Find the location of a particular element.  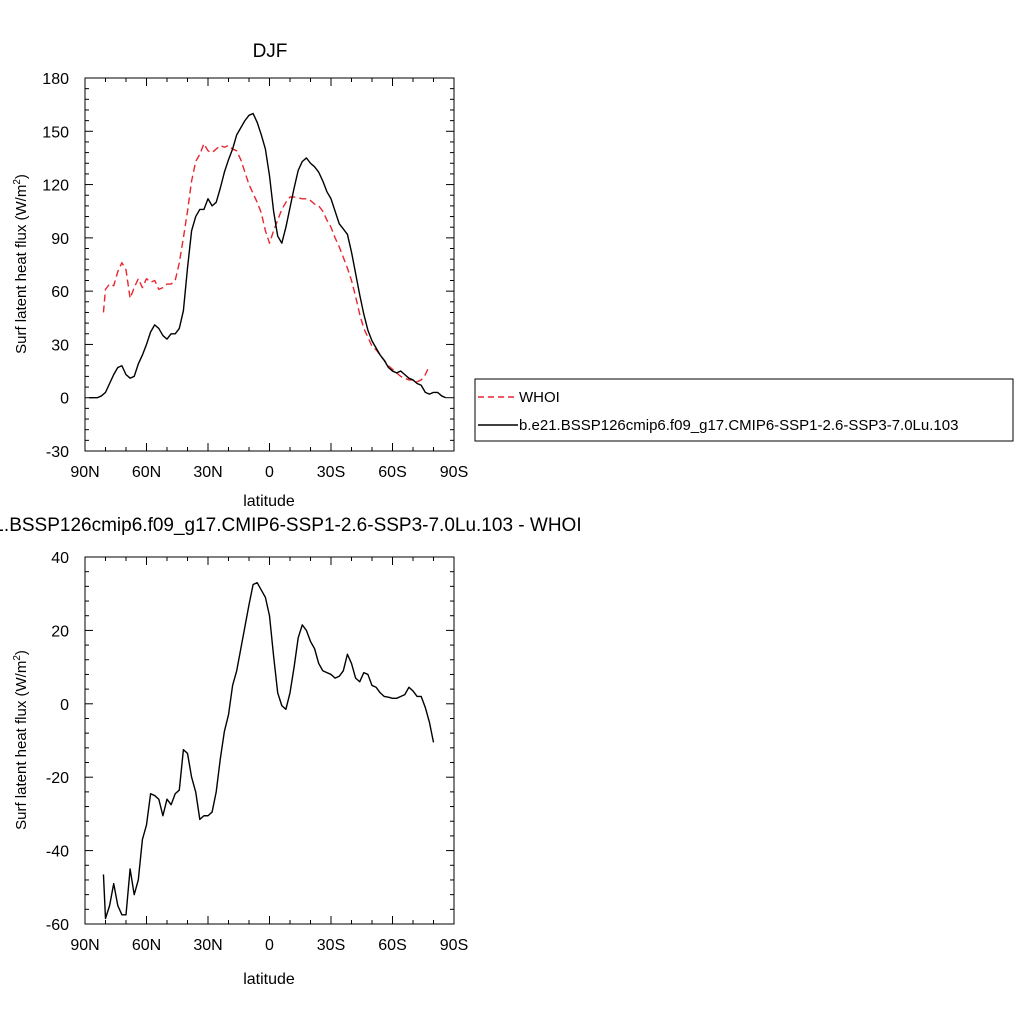

top-chart-title: DJF is located at coordinates (270, 51).